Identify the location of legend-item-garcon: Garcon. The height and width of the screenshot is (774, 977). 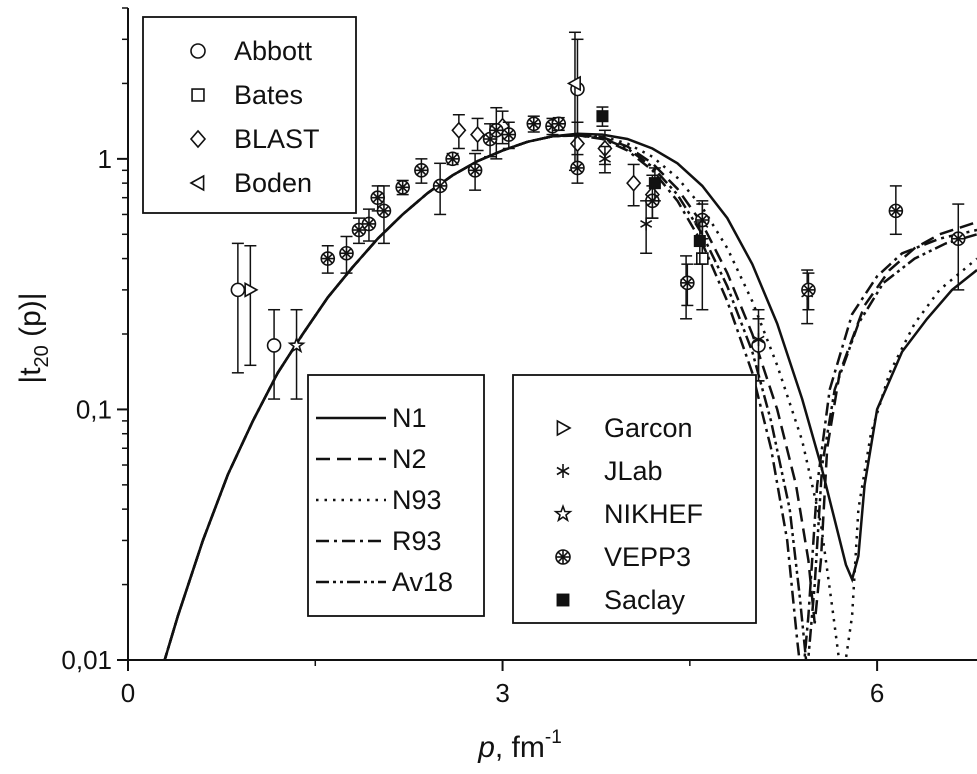
(624, 428).